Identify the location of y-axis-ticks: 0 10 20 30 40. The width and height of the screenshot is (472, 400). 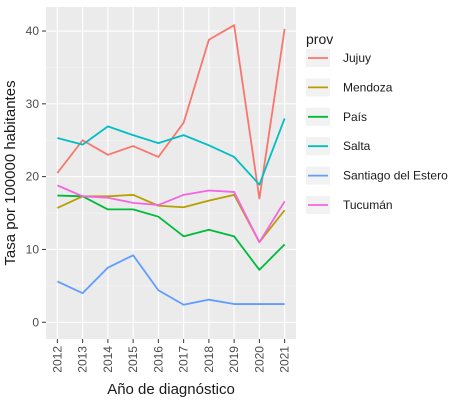
(36, 176).